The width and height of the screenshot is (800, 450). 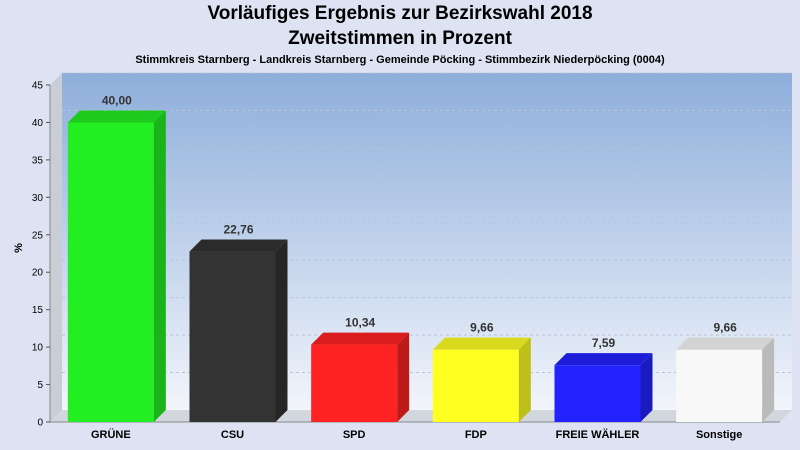 What do you see at coordinates (19, 248) in the screenshot?
I see `y-axis-label: %` at bounding box center [19, 248].